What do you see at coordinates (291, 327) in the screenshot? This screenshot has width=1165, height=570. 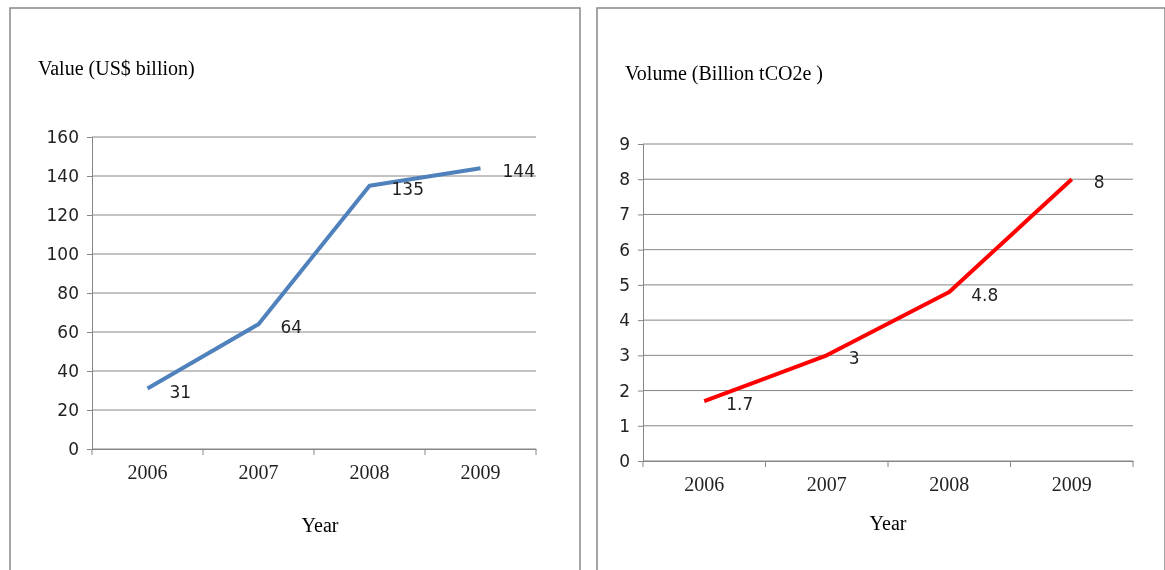 I see `data-label: 64` at bounding box center [291, 327].